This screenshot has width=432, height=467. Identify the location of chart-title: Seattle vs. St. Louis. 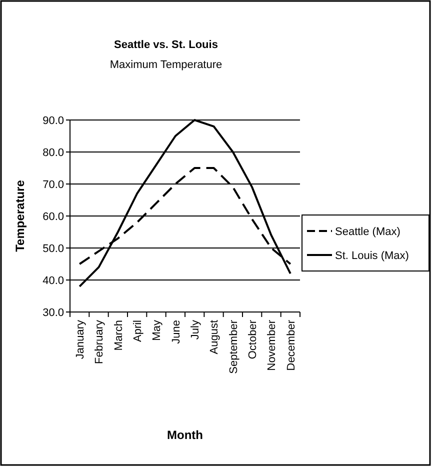
(166, 45).